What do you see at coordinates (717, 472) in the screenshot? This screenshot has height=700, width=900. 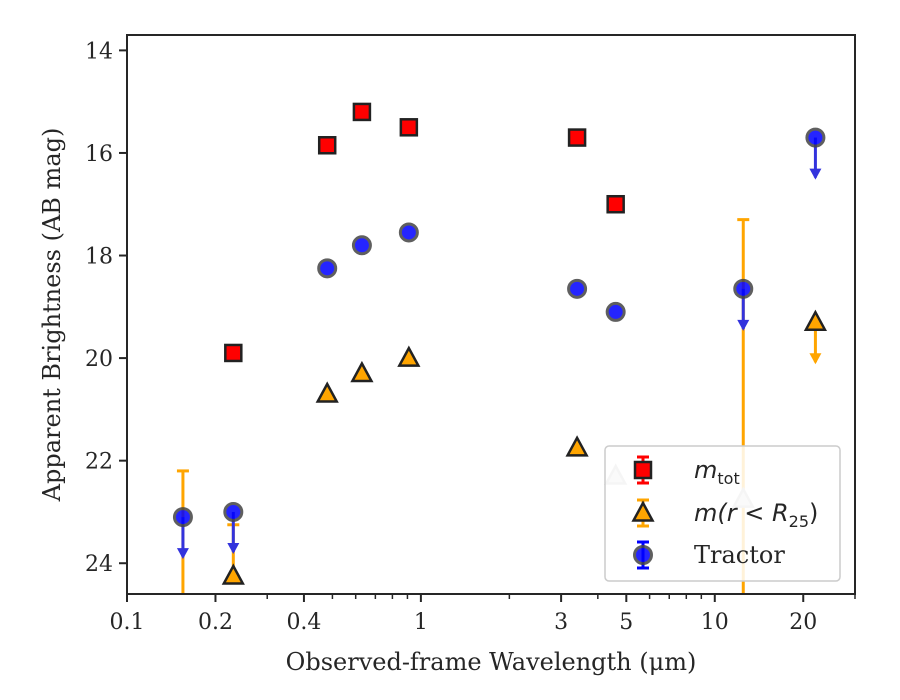 I see `legend-label-0: mtot` at bounding box center [717, 472].